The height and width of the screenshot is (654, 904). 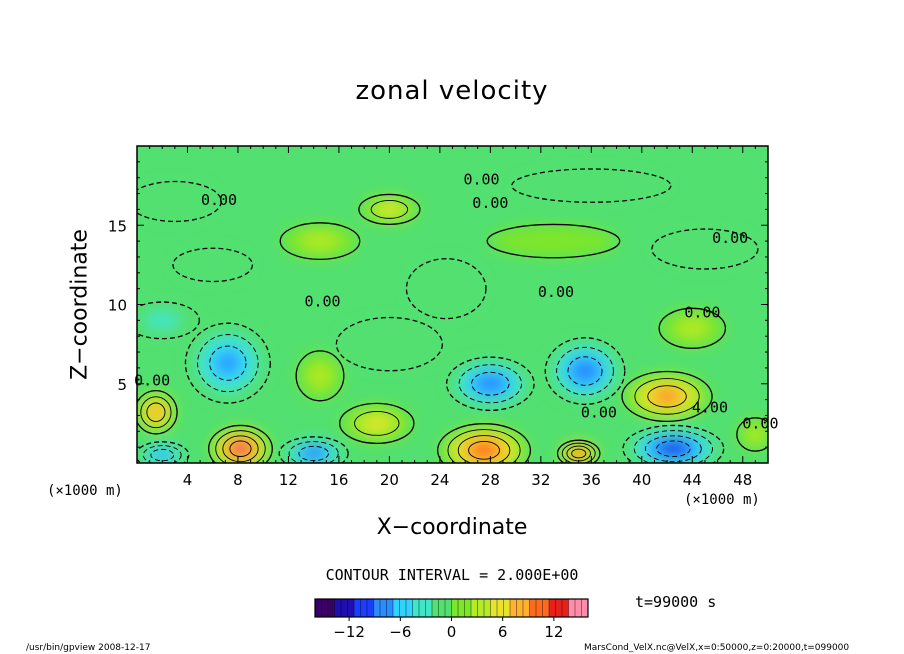 I want to click on time-label: t=99000 s, so click(x=676, y=602).